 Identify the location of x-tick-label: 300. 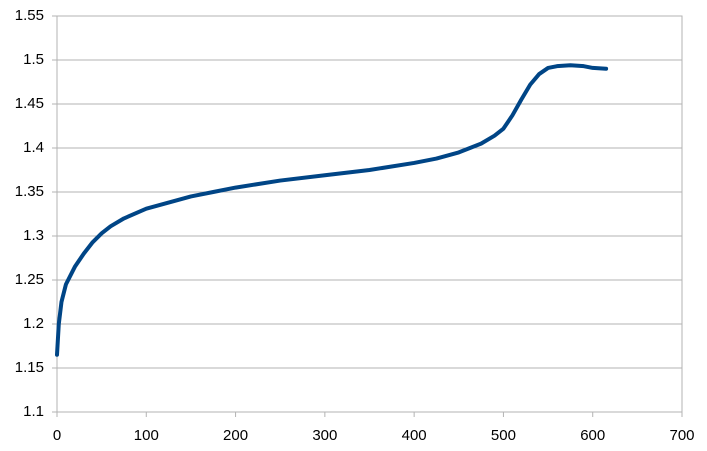
(324, 435).